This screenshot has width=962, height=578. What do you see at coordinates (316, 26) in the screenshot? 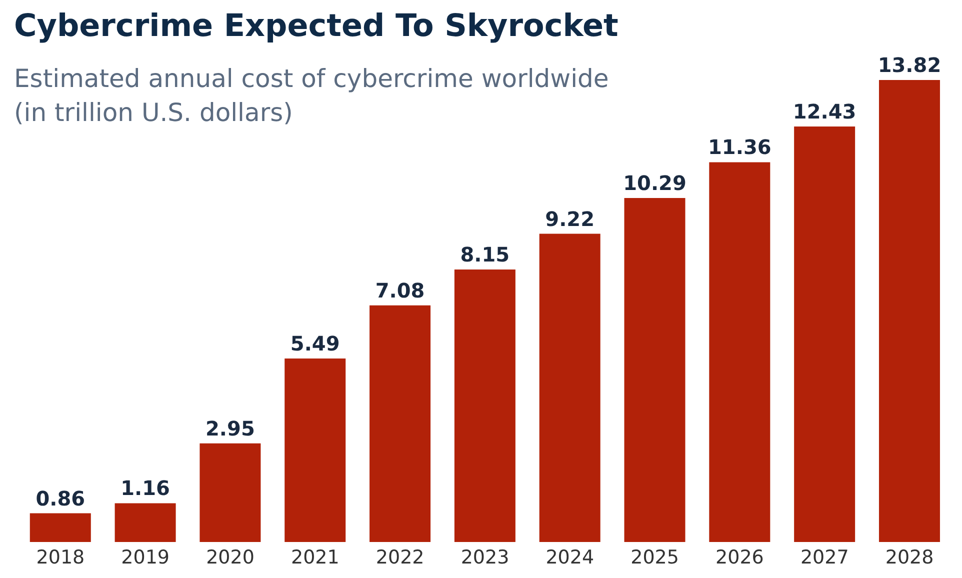
I see `chart-title: Cybercrime Expected To Skyrocket` at bounding box center [316, 26].